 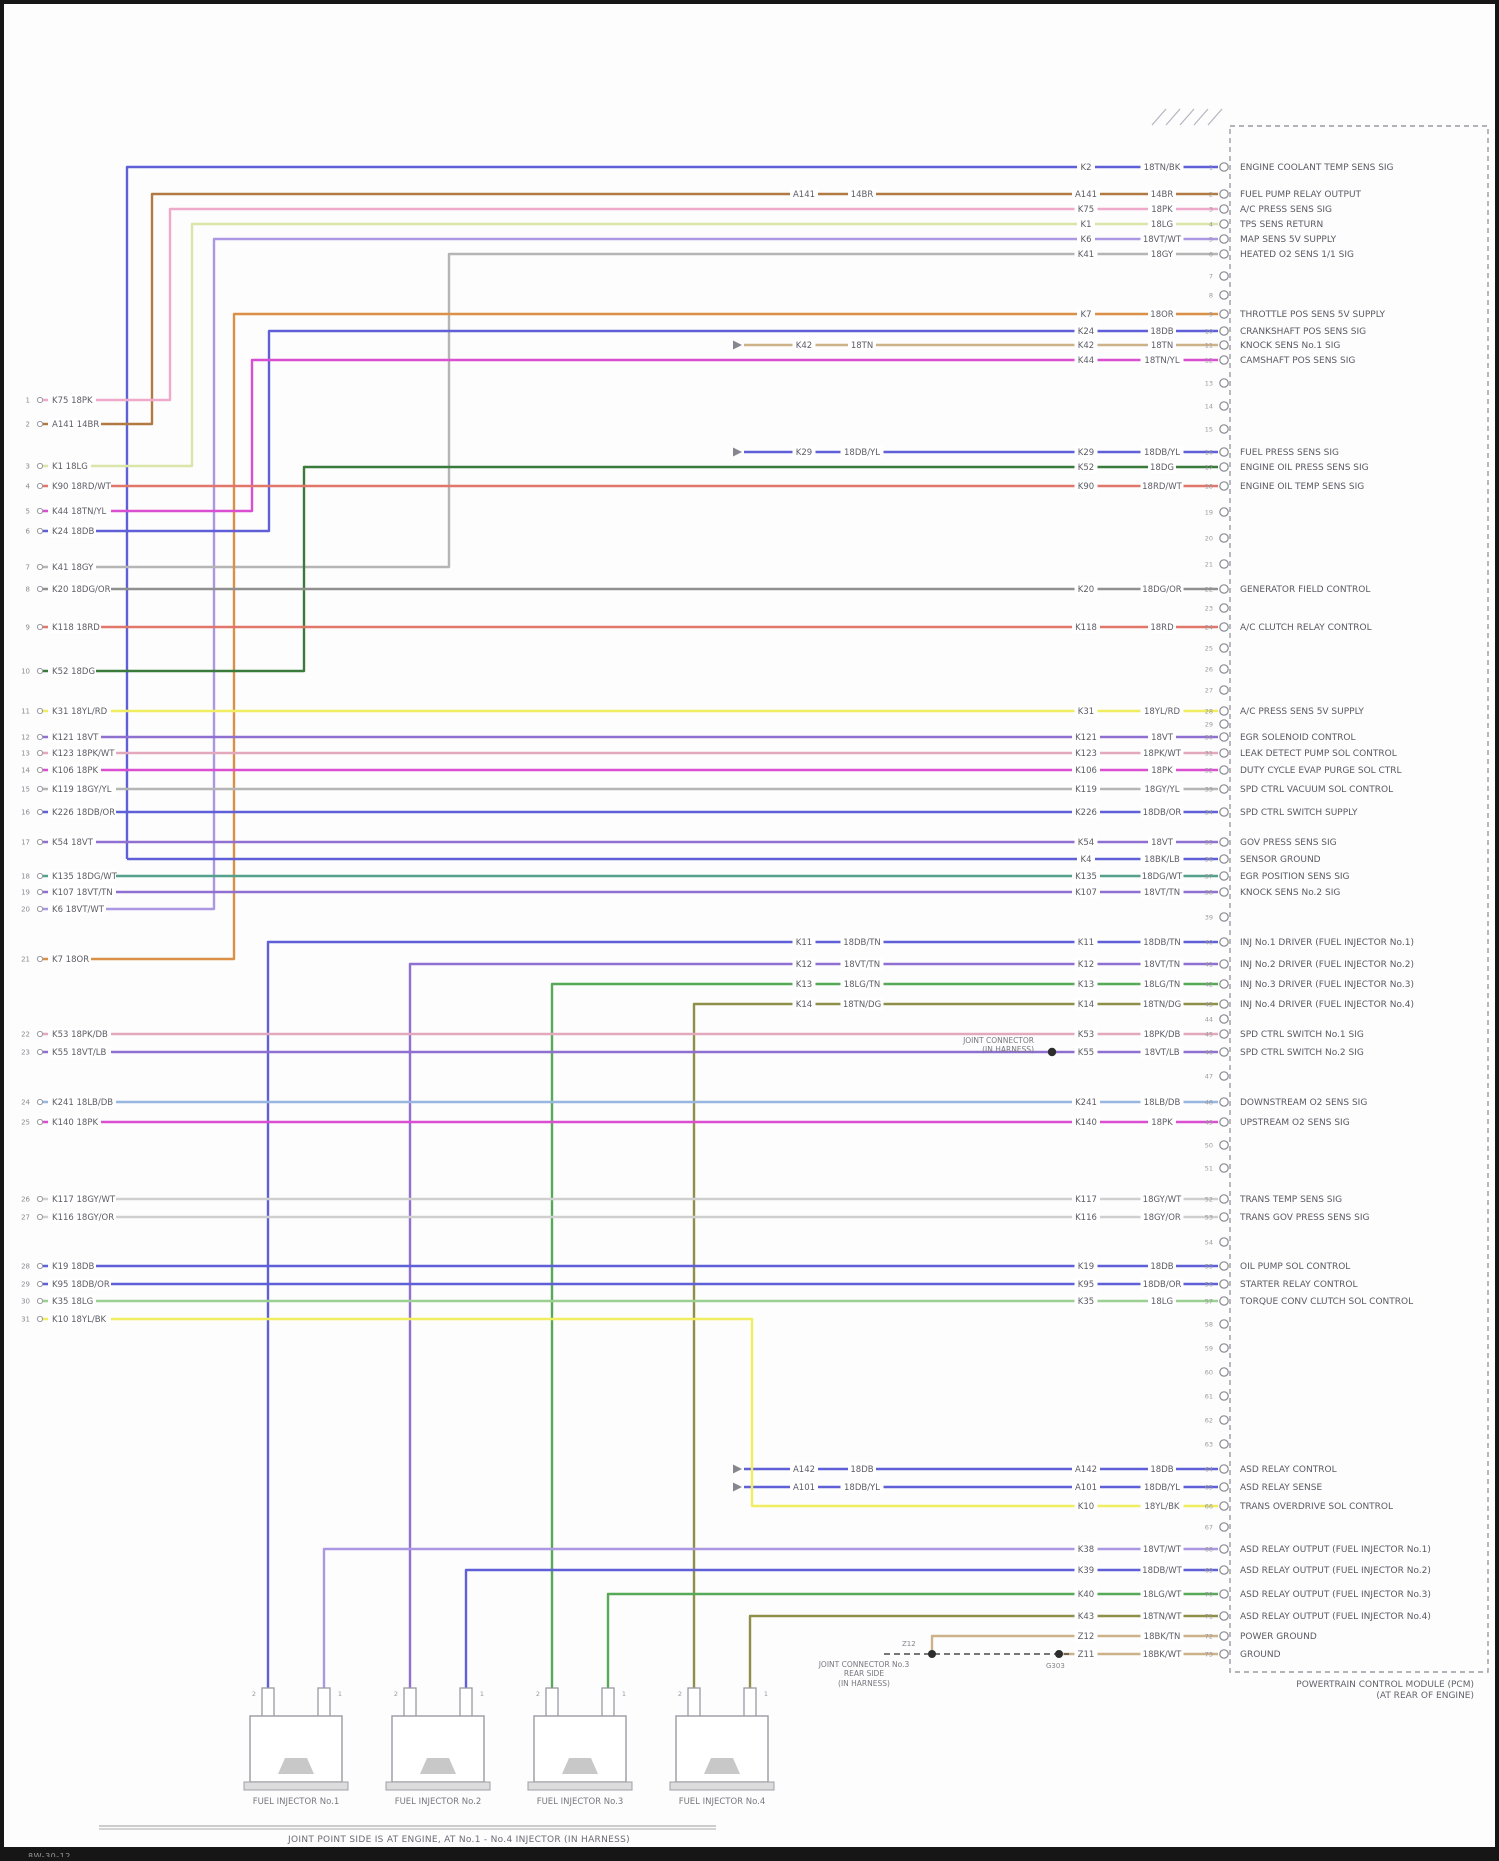 What do you see at coordinates (1086, 860) in the screenshot?
I see `wire-code-chip: K4` at bounding box center [1086, 860].